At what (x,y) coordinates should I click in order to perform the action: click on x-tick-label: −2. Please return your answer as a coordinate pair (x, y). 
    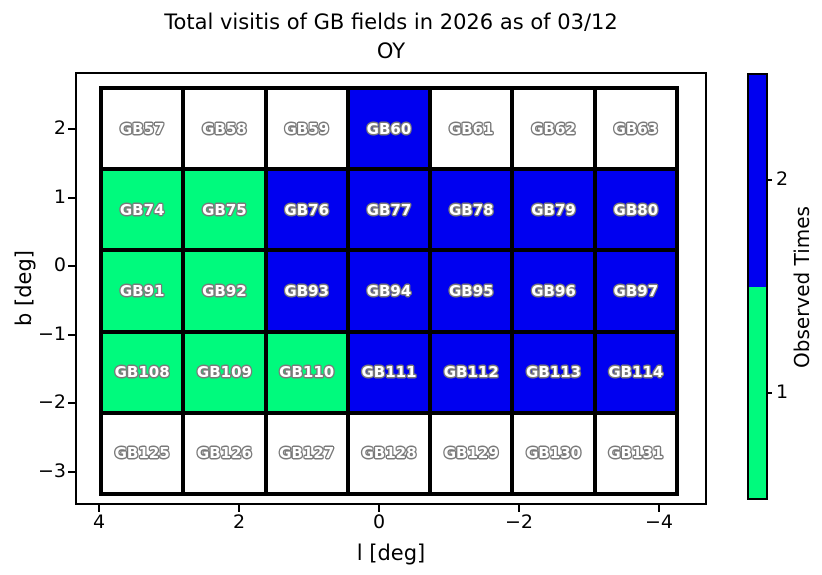
    Looking at the image, I should click on (518, 522).